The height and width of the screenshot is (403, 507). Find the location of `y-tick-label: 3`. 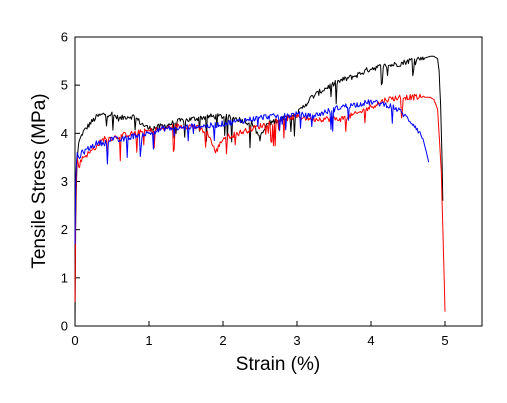

y-tick-label: 3 is located at coordinates (64, 181).